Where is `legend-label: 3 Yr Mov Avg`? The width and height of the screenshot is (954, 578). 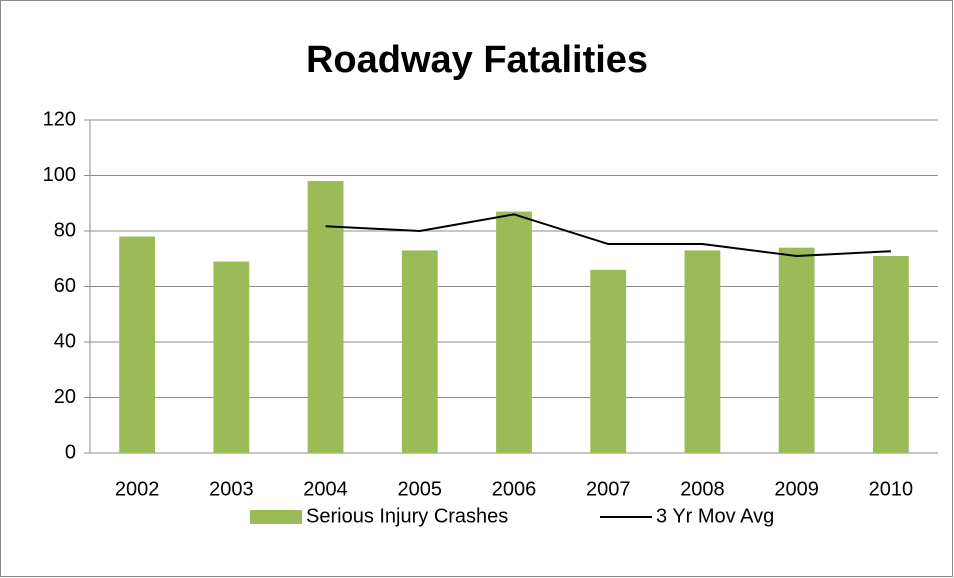 legend-label: 3 Yr Mov Avg is located at coordinates (715, 516).